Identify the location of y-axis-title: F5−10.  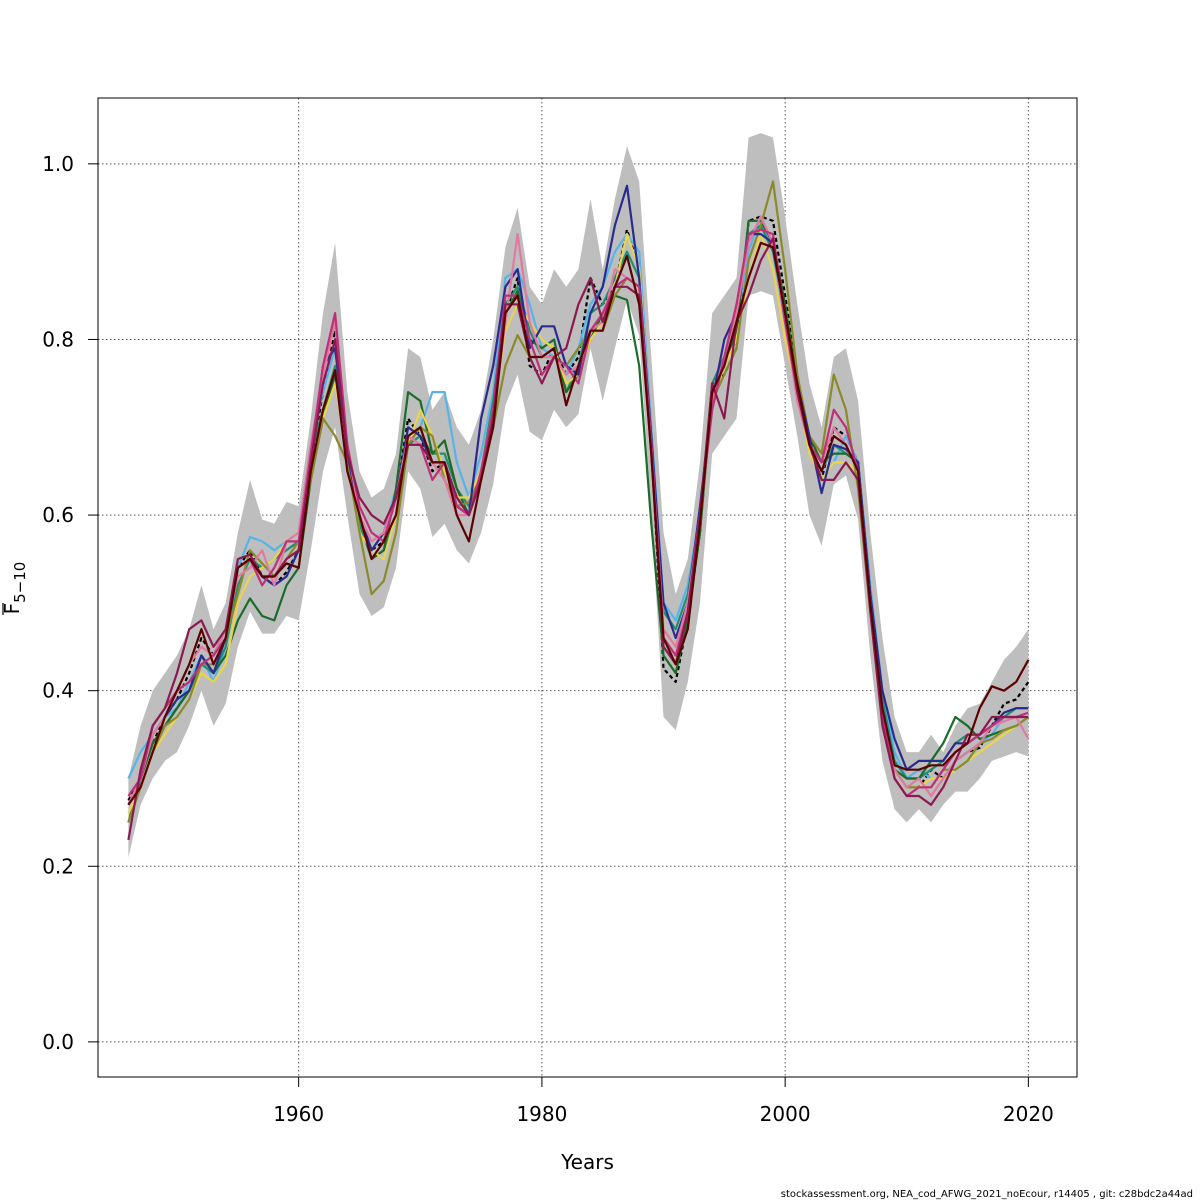
(14, 588).